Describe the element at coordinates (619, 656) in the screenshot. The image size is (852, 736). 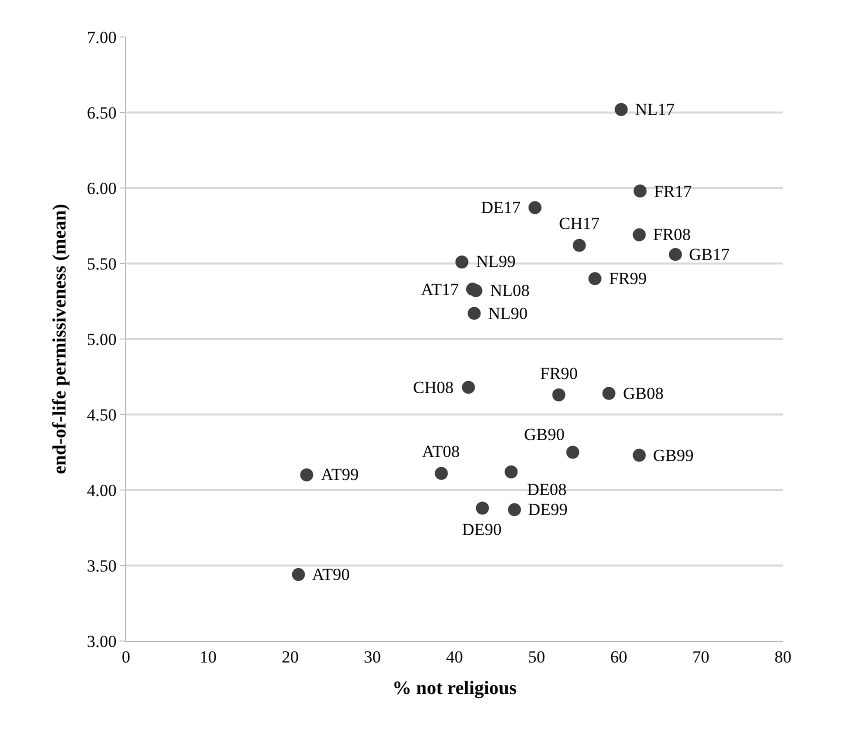
I see `x-tick-label: 60` at that location.